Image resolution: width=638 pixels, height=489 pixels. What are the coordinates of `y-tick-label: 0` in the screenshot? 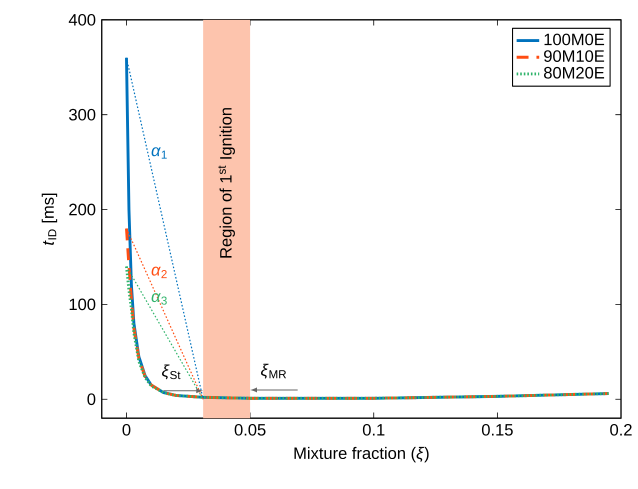 It's located at (91, 400).